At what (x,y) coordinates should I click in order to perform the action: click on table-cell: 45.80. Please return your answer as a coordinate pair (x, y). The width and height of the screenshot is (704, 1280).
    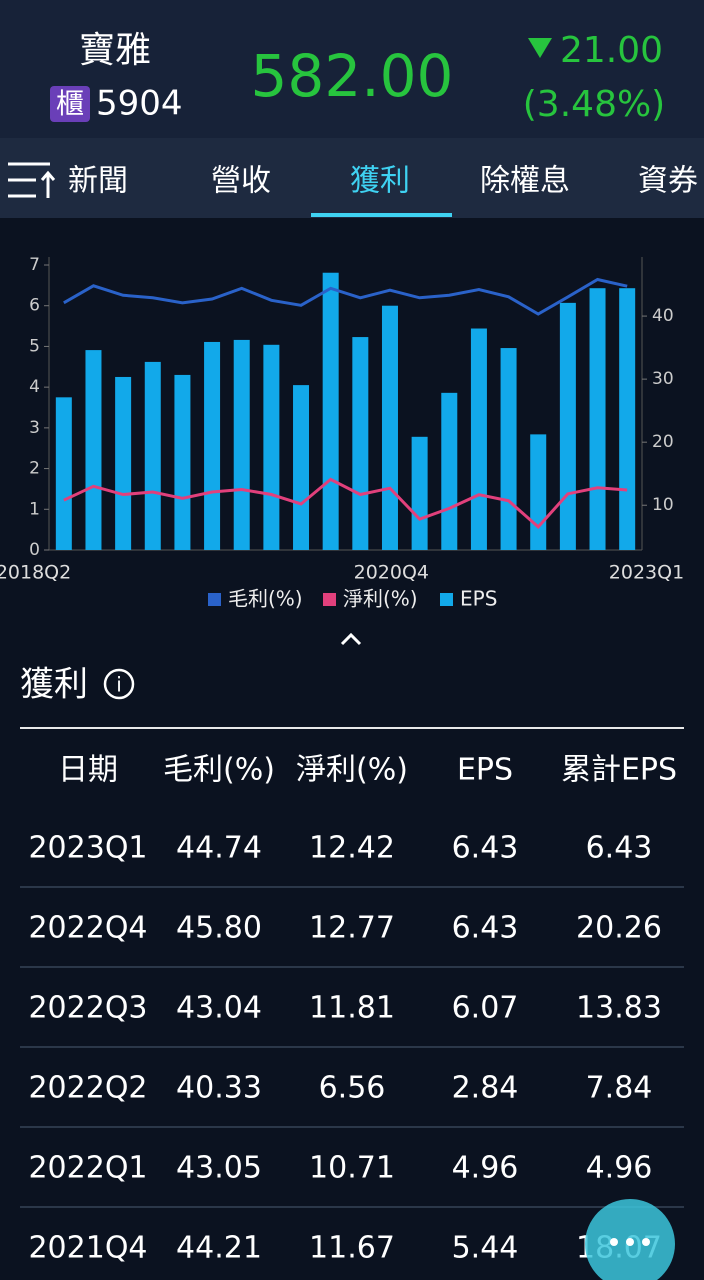
    Looking at the image, I should click on (219, 928).